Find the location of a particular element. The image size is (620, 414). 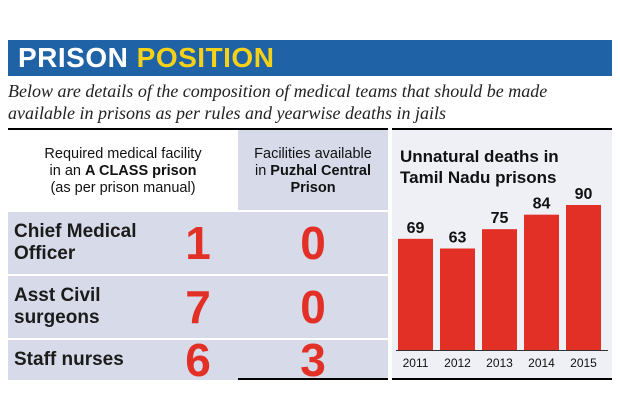

header-required-line1: Required medical facility is located at coordinates (123, 154).